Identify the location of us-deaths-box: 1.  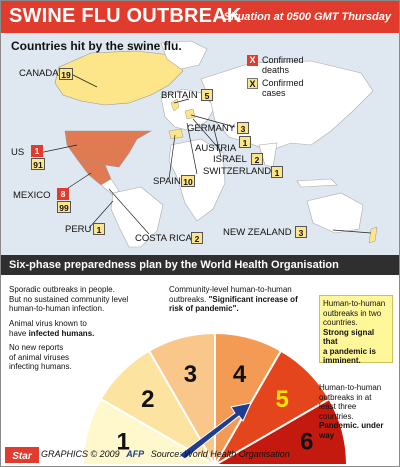
(37, 151).